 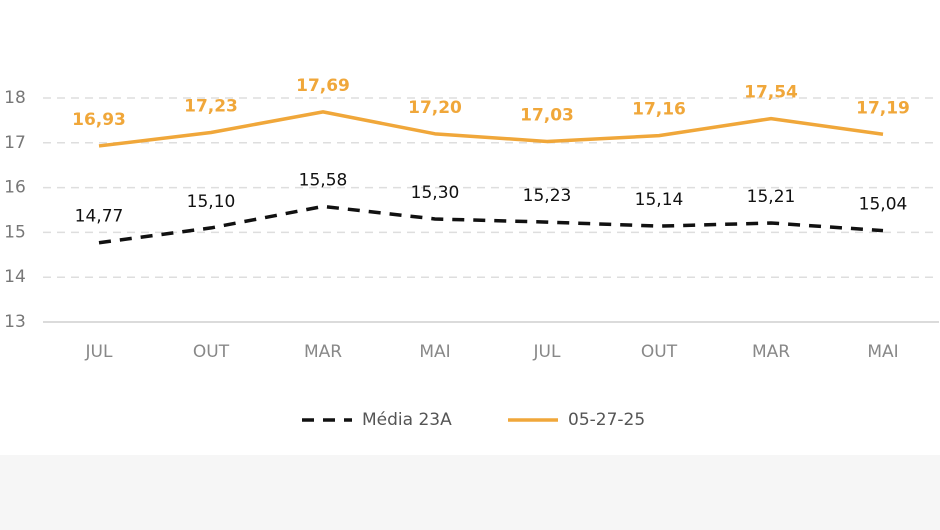 What do you see at coordinates (323, 86) in the screenshot?
I see `data-label: 17,69` at bounding box center [323, 86].